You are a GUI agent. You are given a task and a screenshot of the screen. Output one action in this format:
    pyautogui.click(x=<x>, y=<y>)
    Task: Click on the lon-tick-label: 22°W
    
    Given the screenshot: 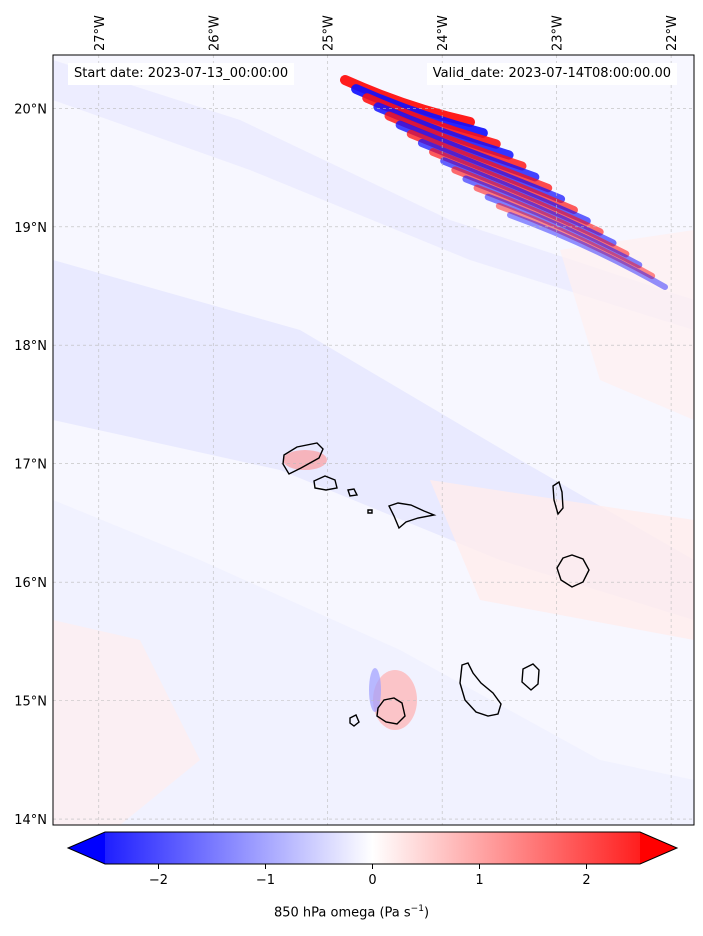 What is the action you would take?
    pyautogui.click(x=672, y=33)
    